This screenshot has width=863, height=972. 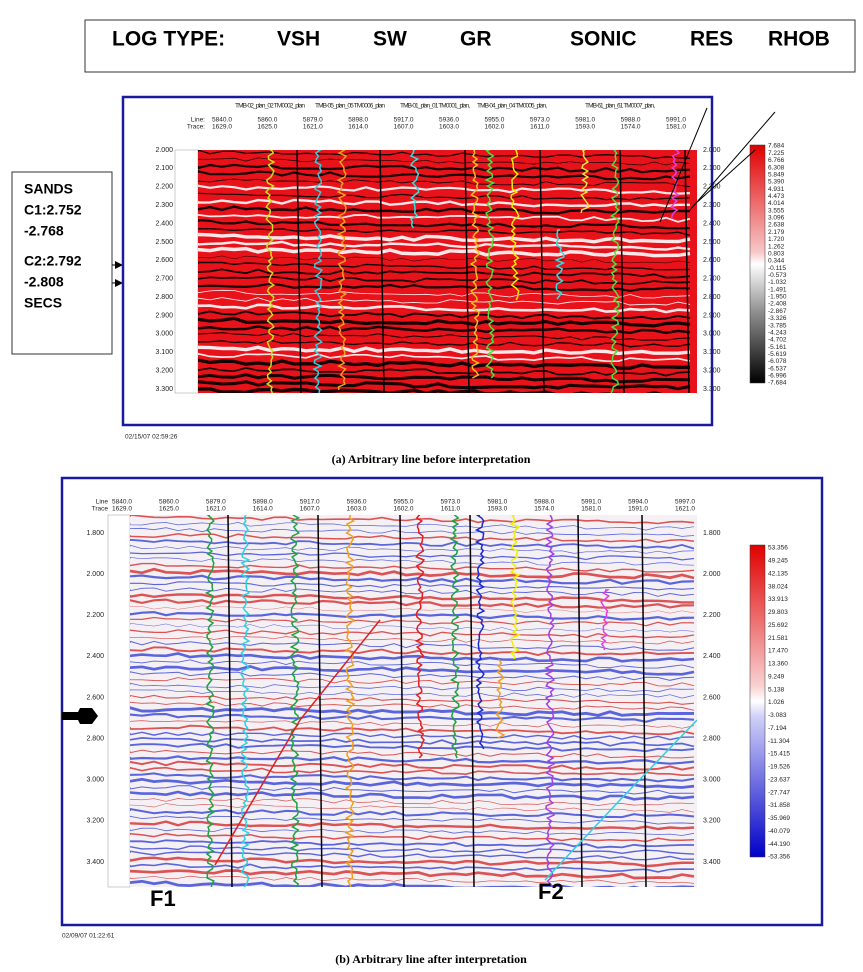 I want to click on time-tick-right: 3.200, so click(x=712, y=821).